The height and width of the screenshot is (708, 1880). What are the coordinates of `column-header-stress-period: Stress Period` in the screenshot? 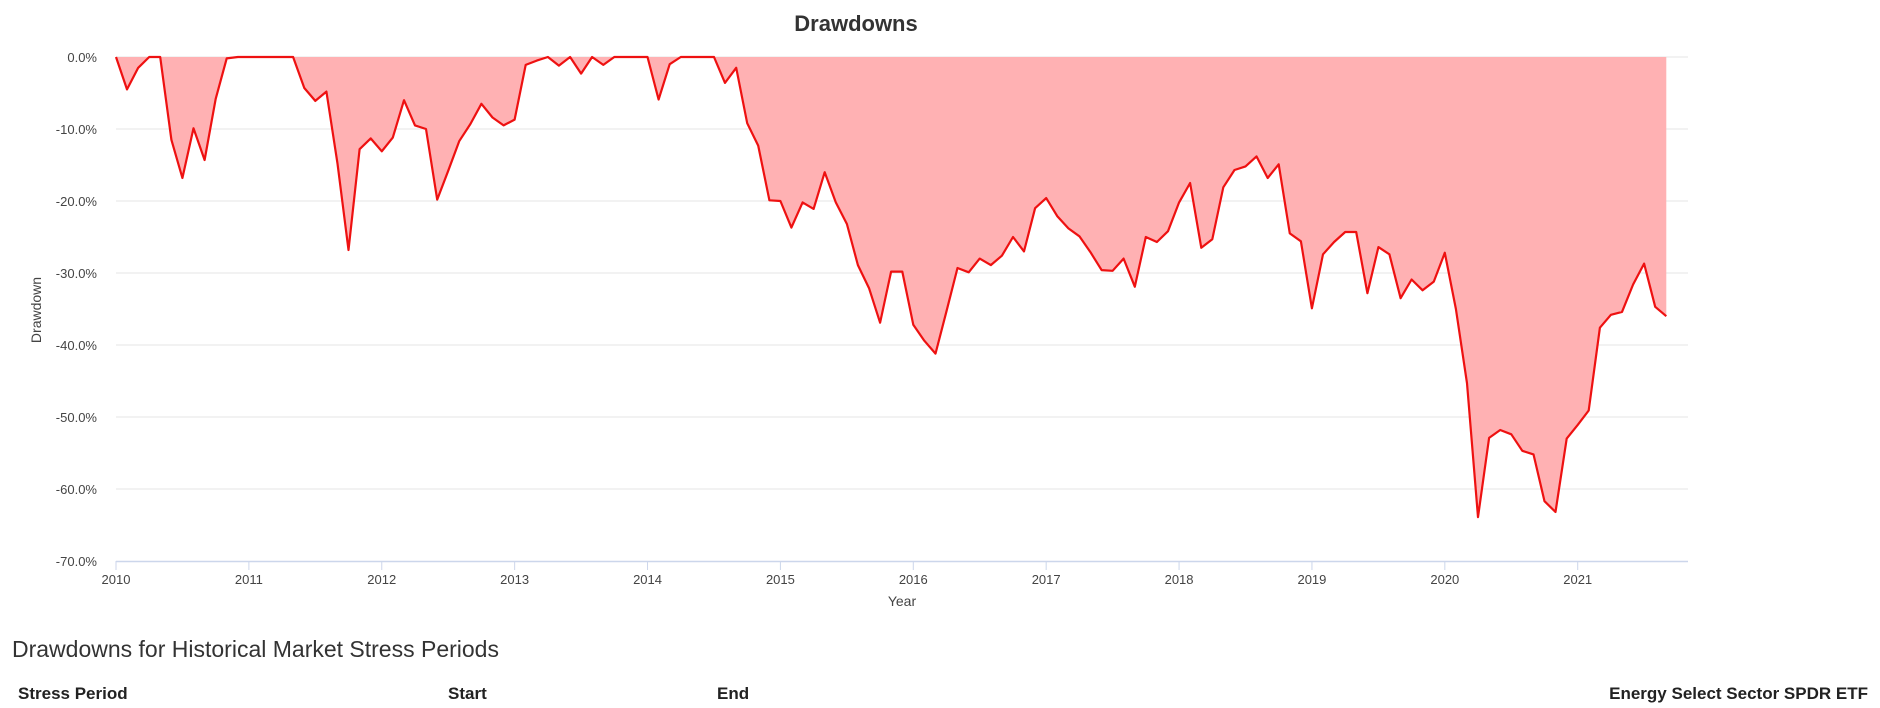 It's located at (73, 693).